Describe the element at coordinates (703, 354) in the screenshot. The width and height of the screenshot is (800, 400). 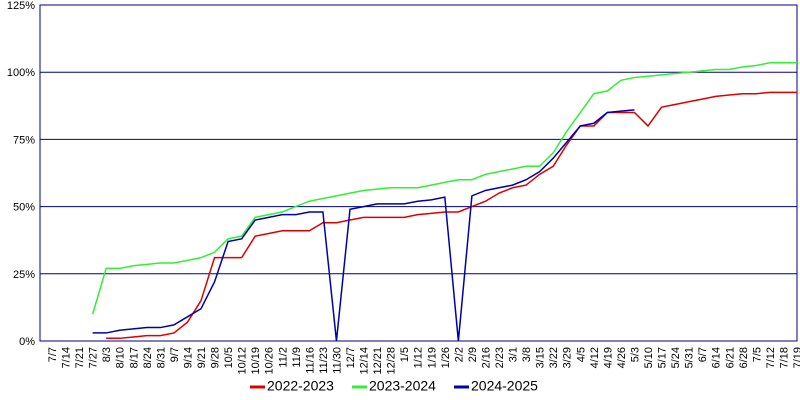
I see `x-tick-label: 6/7` at that location.